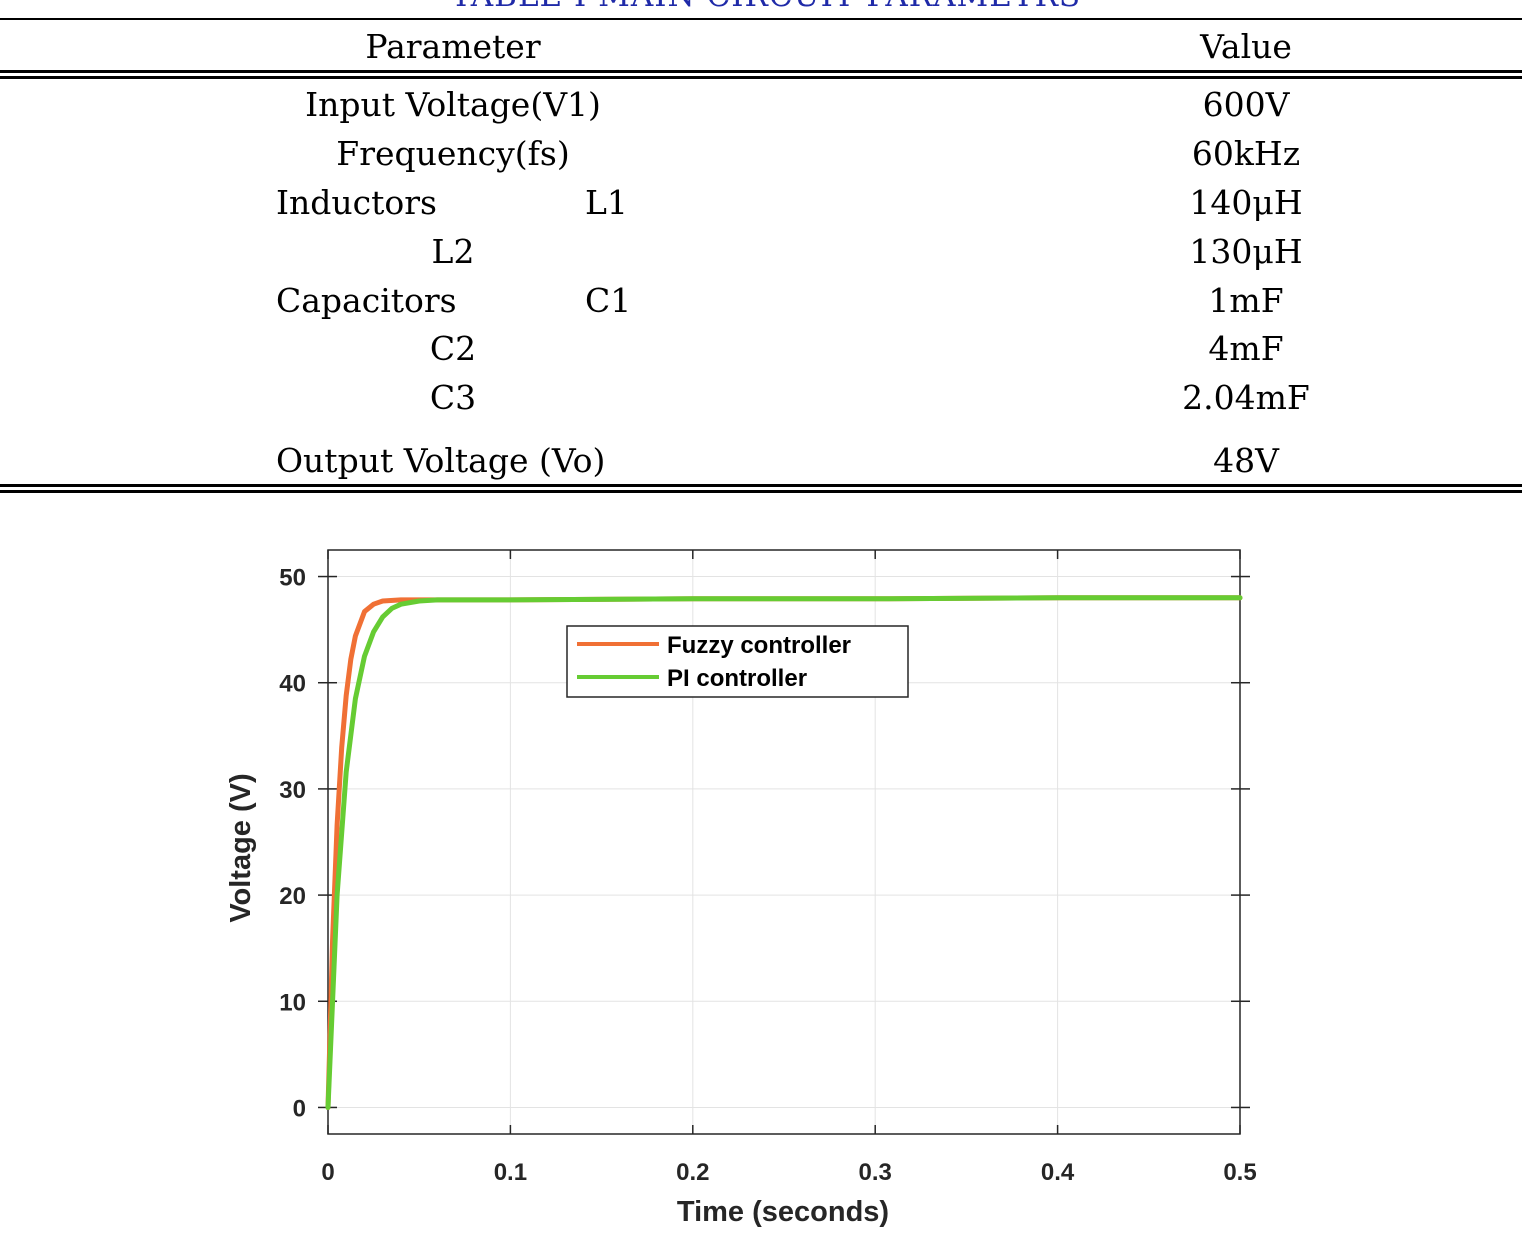  Describe the element at coordinates (356, 202) in the screenshot. I see `row-inductors-group: Inductors` at that location.